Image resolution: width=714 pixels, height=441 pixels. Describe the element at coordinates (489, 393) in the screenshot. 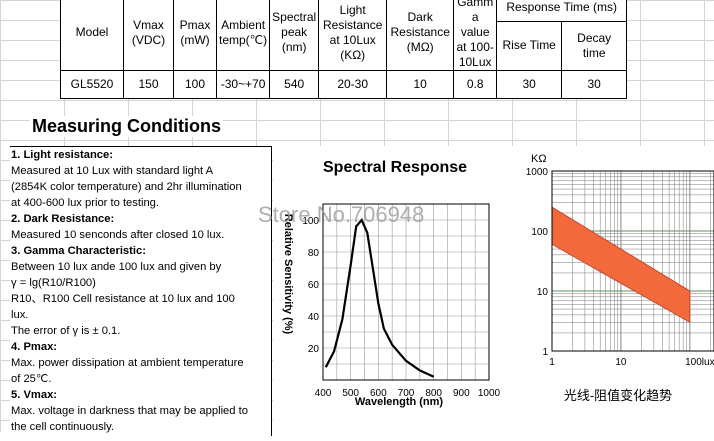

I see `x-tick-label: 1000` at that location.